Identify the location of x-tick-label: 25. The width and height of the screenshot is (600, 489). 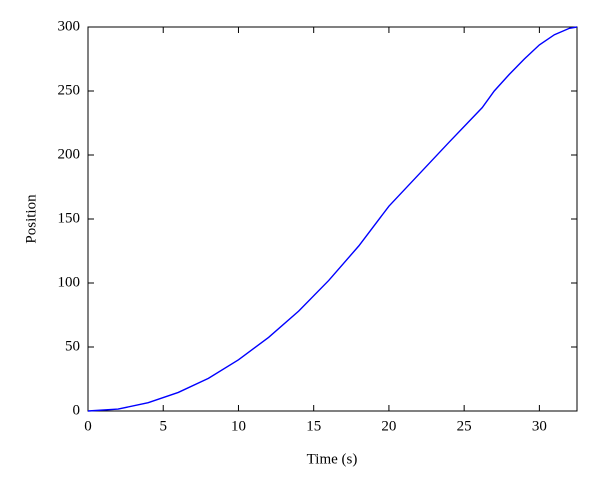
(464, 426).